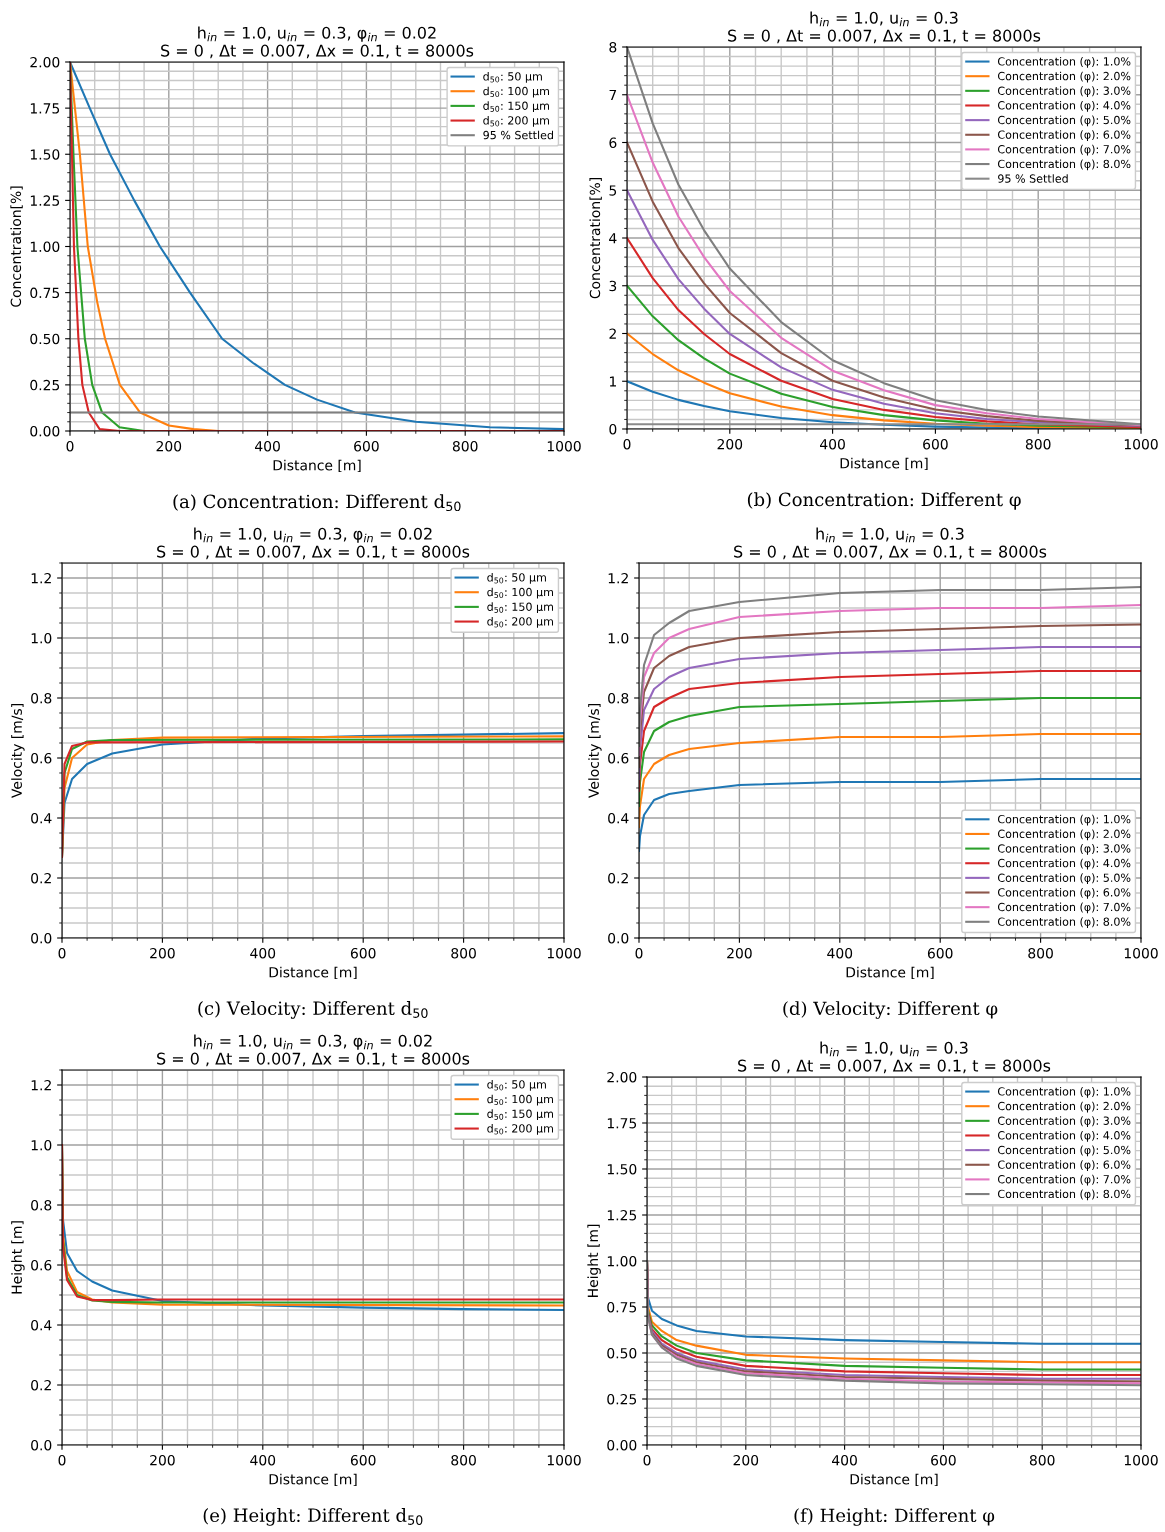 This screenshot has width=1165, height=1532. Describe the element at coordinates (1064, 62) in the screenshot. I see `legend-label: Concentration (φ): 1.0%` at that location.